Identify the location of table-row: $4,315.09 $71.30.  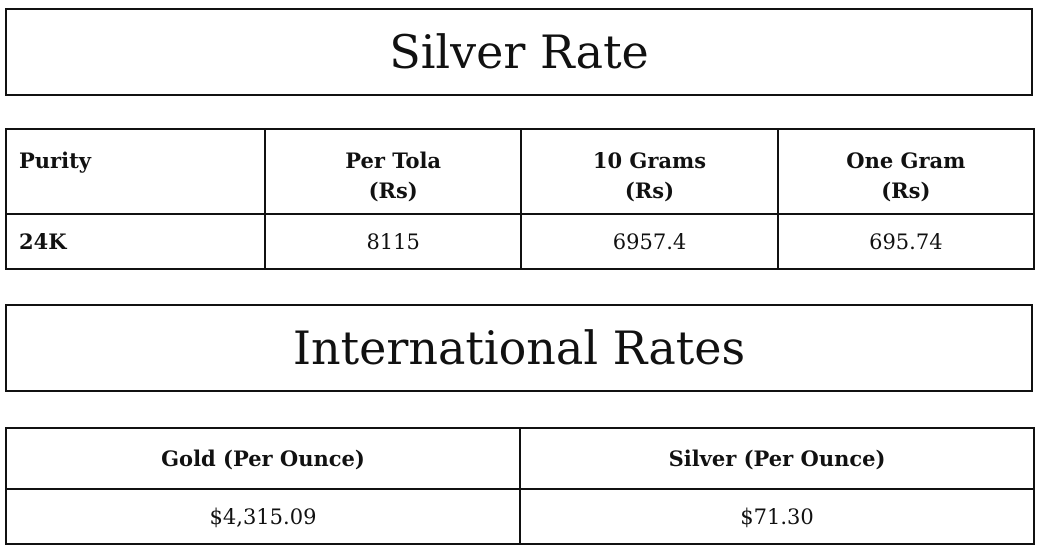
(520, 516).